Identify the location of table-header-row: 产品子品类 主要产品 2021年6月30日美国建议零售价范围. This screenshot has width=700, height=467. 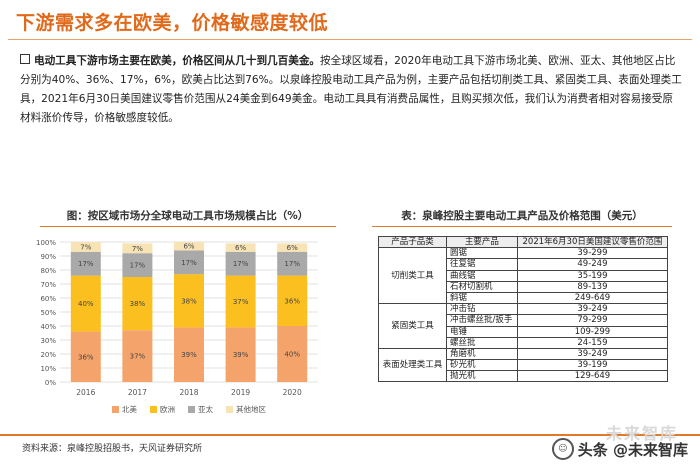
(523, 242).